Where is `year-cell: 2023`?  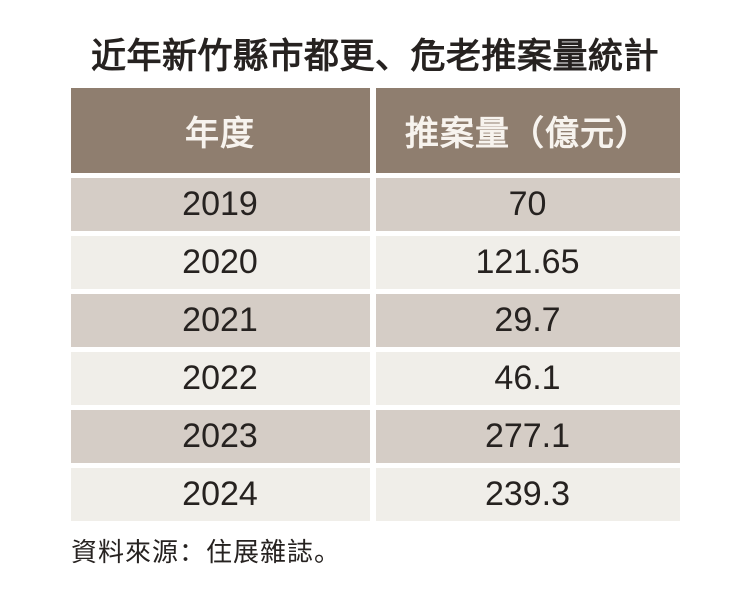
year-cell: 2023 is located at coordinates (220, 436).